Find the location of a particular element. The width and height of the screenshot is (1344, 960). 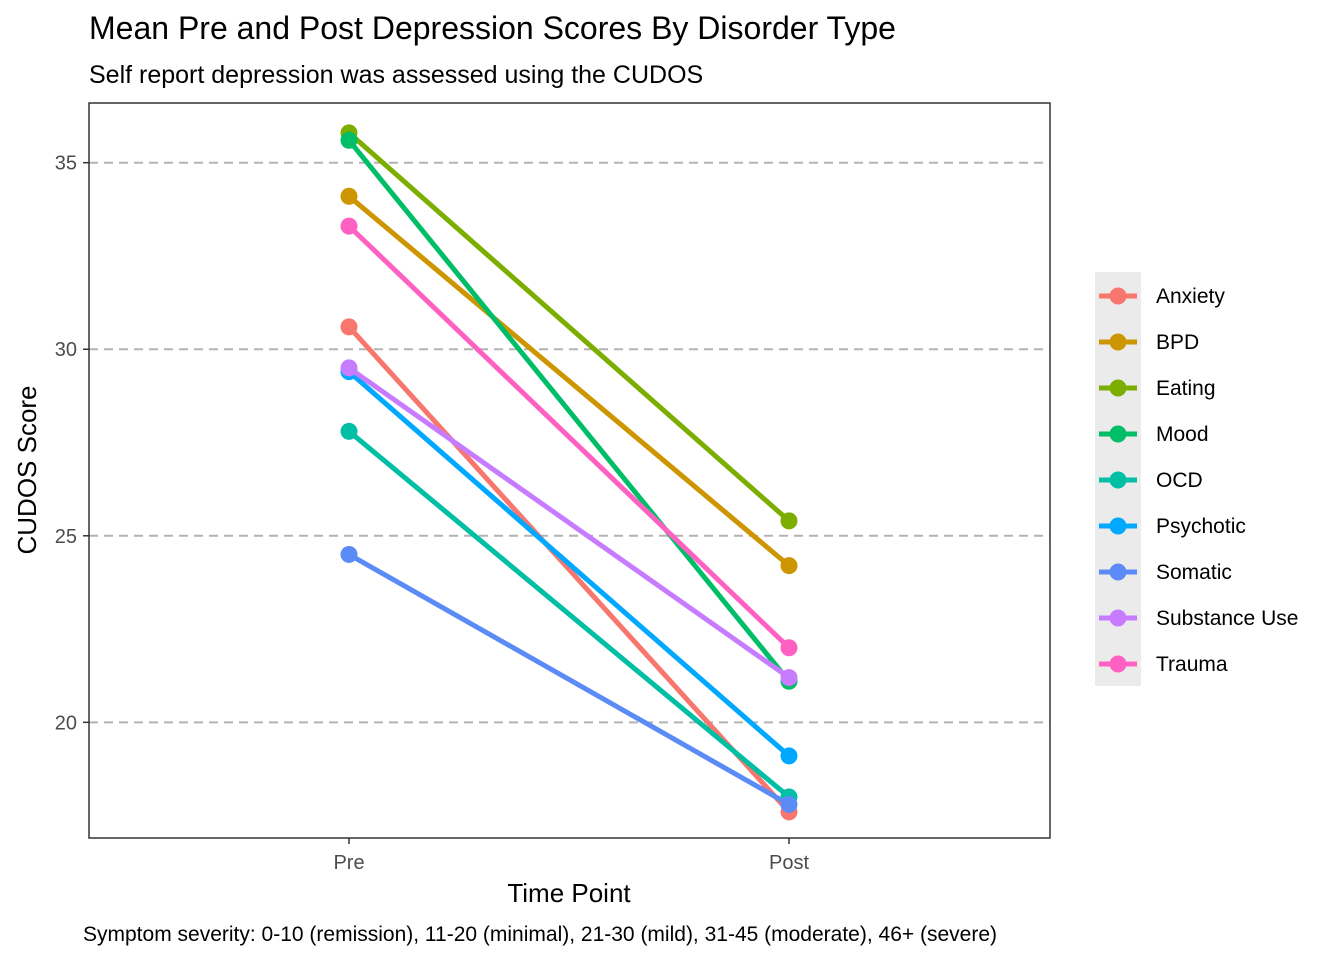

series-line-eating is located at coordinates (569, 326).